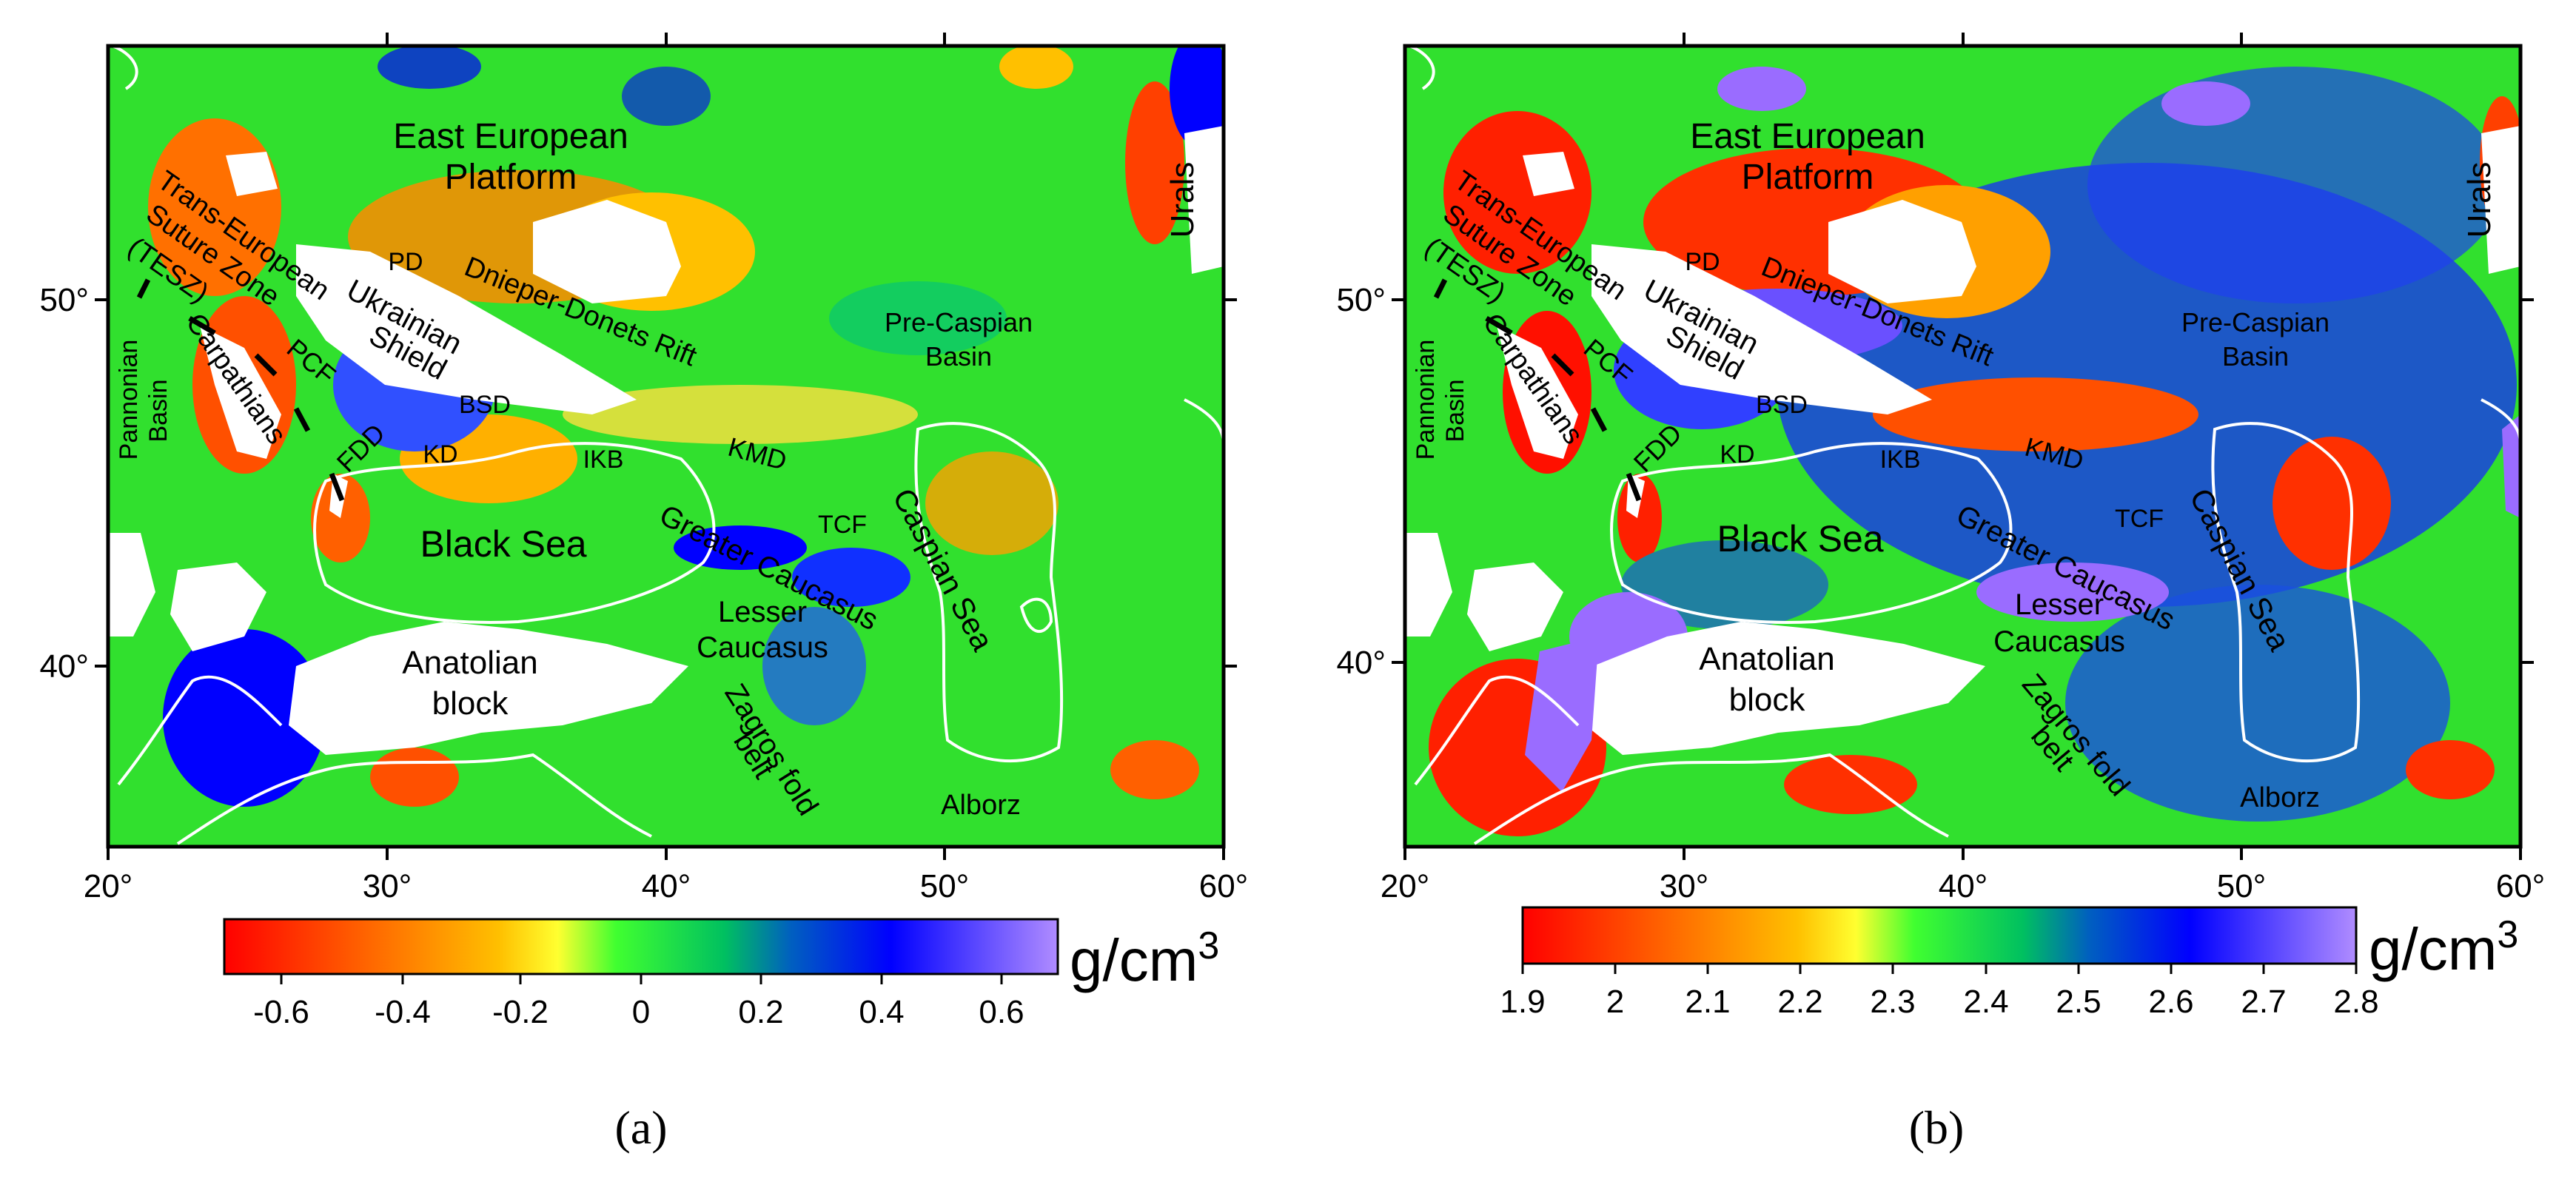 This screenshot has width=2576, height=1179. I want to click on colorbar-tick-label: 2.5, so click(2078, 1002).